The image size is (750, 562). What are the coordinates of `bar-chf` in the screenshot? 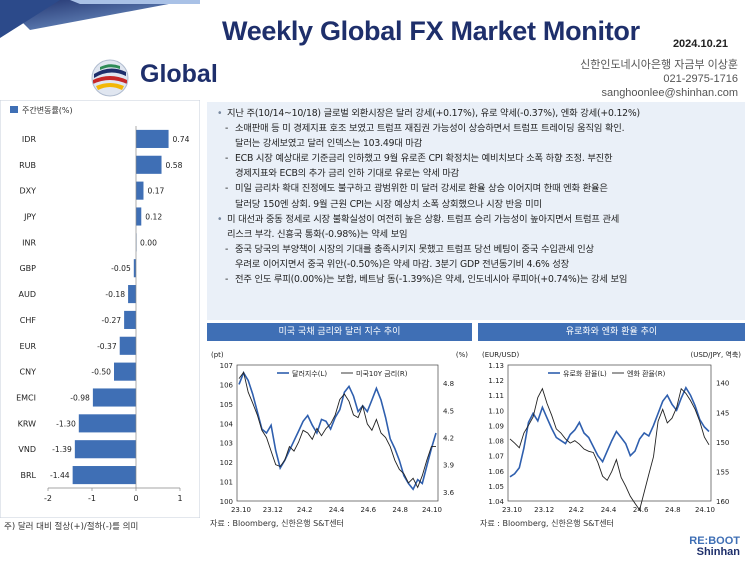 It's located at (130, 319).